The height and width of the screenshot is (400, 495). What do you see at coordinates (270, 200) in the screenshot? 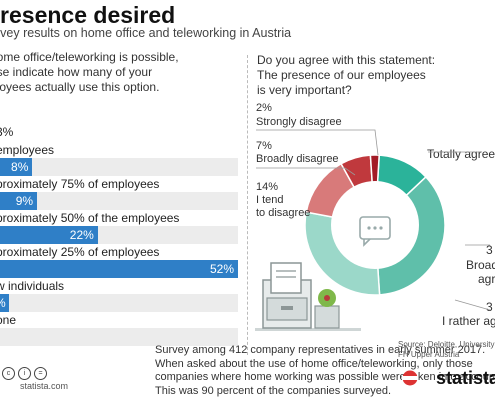
I see `pie-label-tend-a: I tend` at bounding box center [270, 200].